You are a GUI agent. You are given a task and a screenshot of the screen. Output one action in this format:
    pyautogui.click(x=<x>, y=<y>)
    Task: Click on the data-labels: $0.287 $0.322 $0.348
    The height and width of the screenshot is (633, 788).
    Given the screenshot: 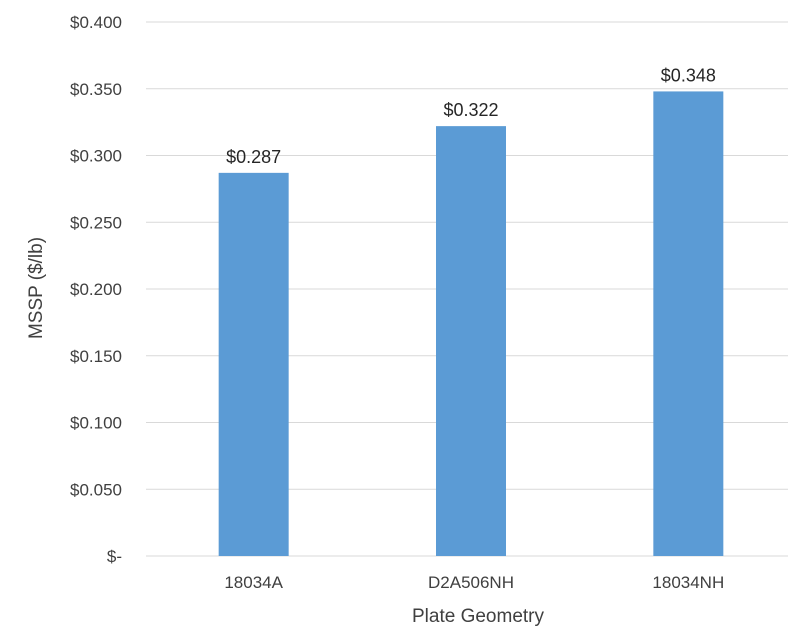 What is the action you would take?
    pyautogui.click(x=471, y=115)
    